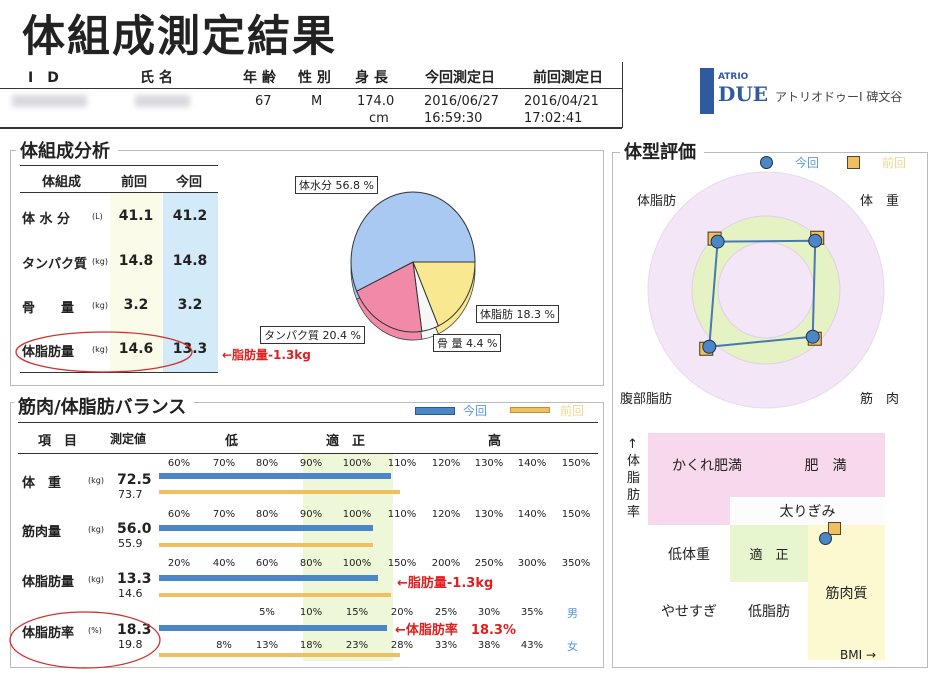  Describe the element at coordinates (55, 264) in the screenshot. I see `row-label: タンパク質` at that location.